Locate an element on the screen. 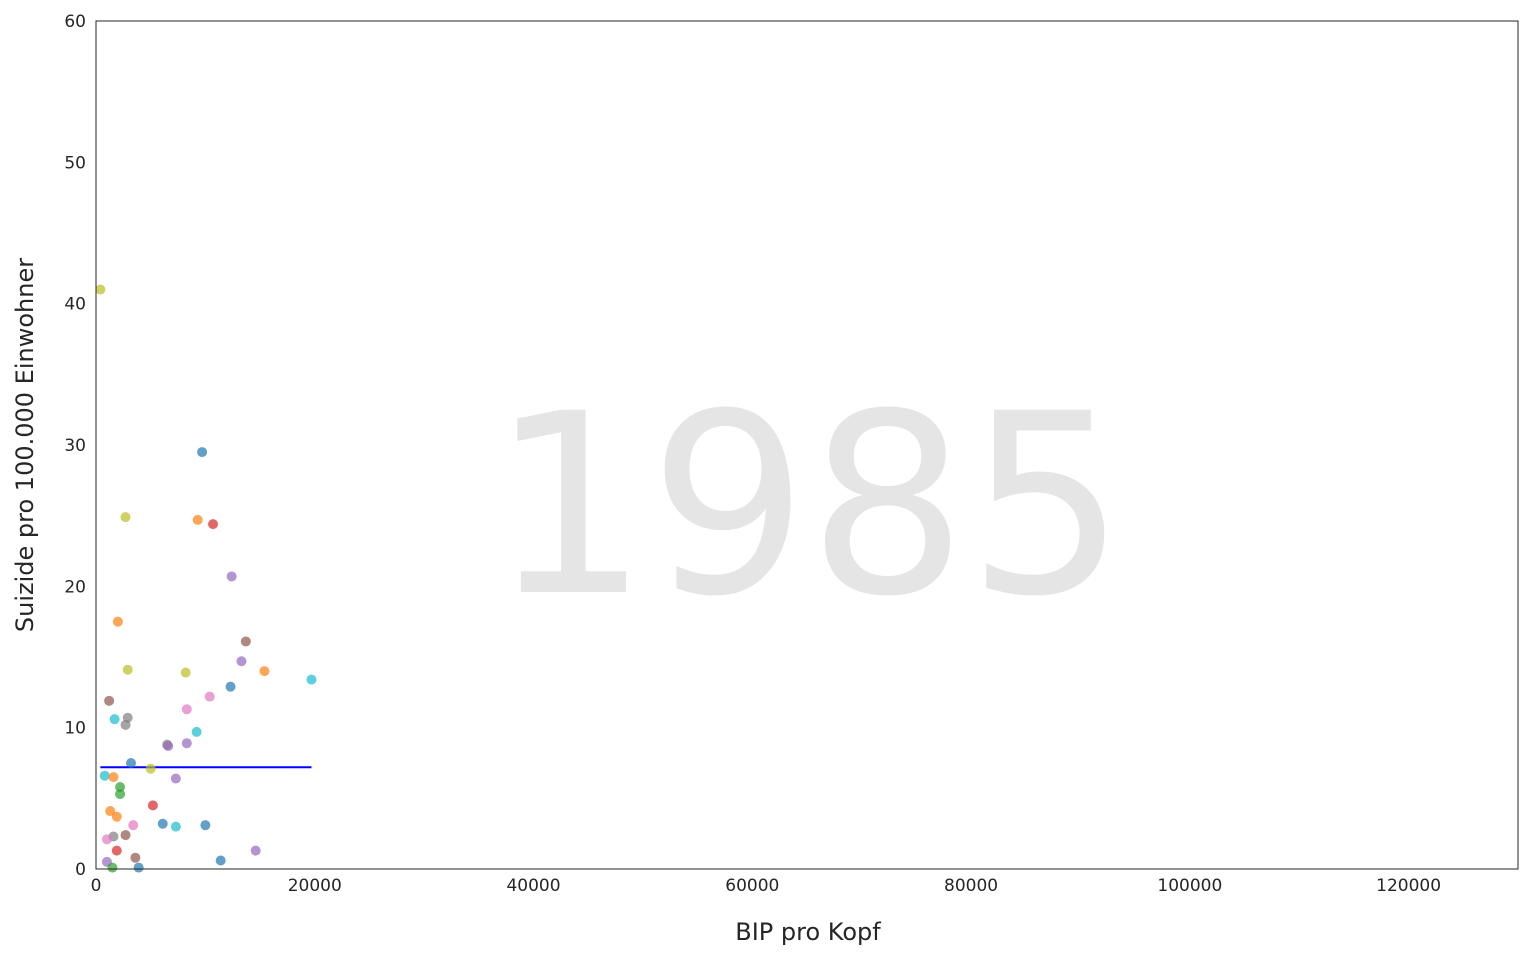 The width and height of the screenshot is (1536, 960). y-tick-label: 50 is located at coordinates (75, 163).